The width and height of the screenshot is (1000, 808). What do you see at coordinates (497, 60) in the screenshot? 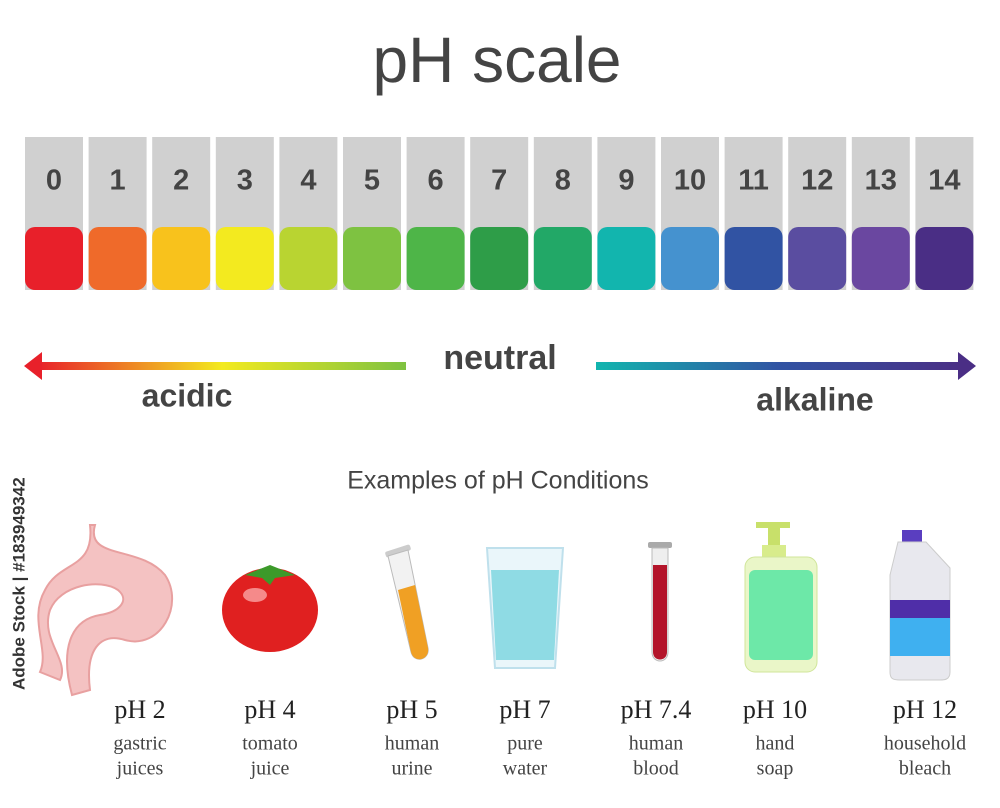
I see `title: pH scale` at bounding box center [497, 60].